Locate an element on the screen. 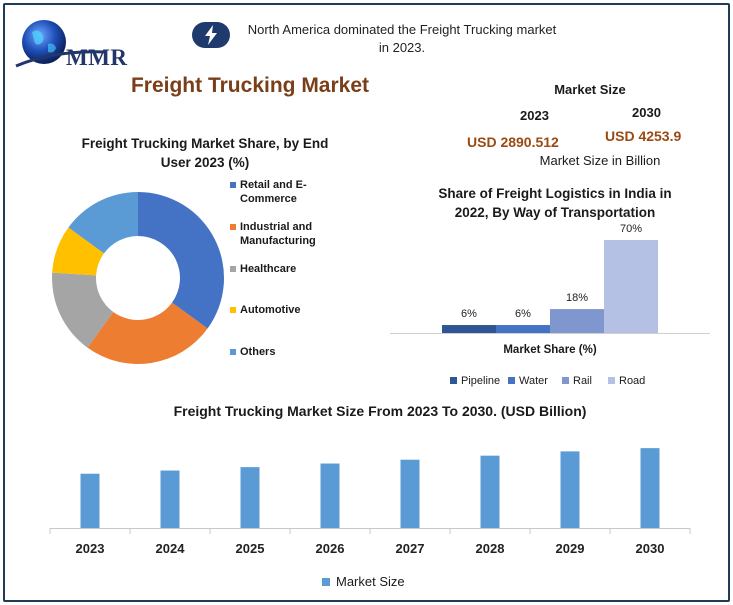 The image size is (733, 605). insight-line-2: in 2023. is located at coordinates (402, 47).